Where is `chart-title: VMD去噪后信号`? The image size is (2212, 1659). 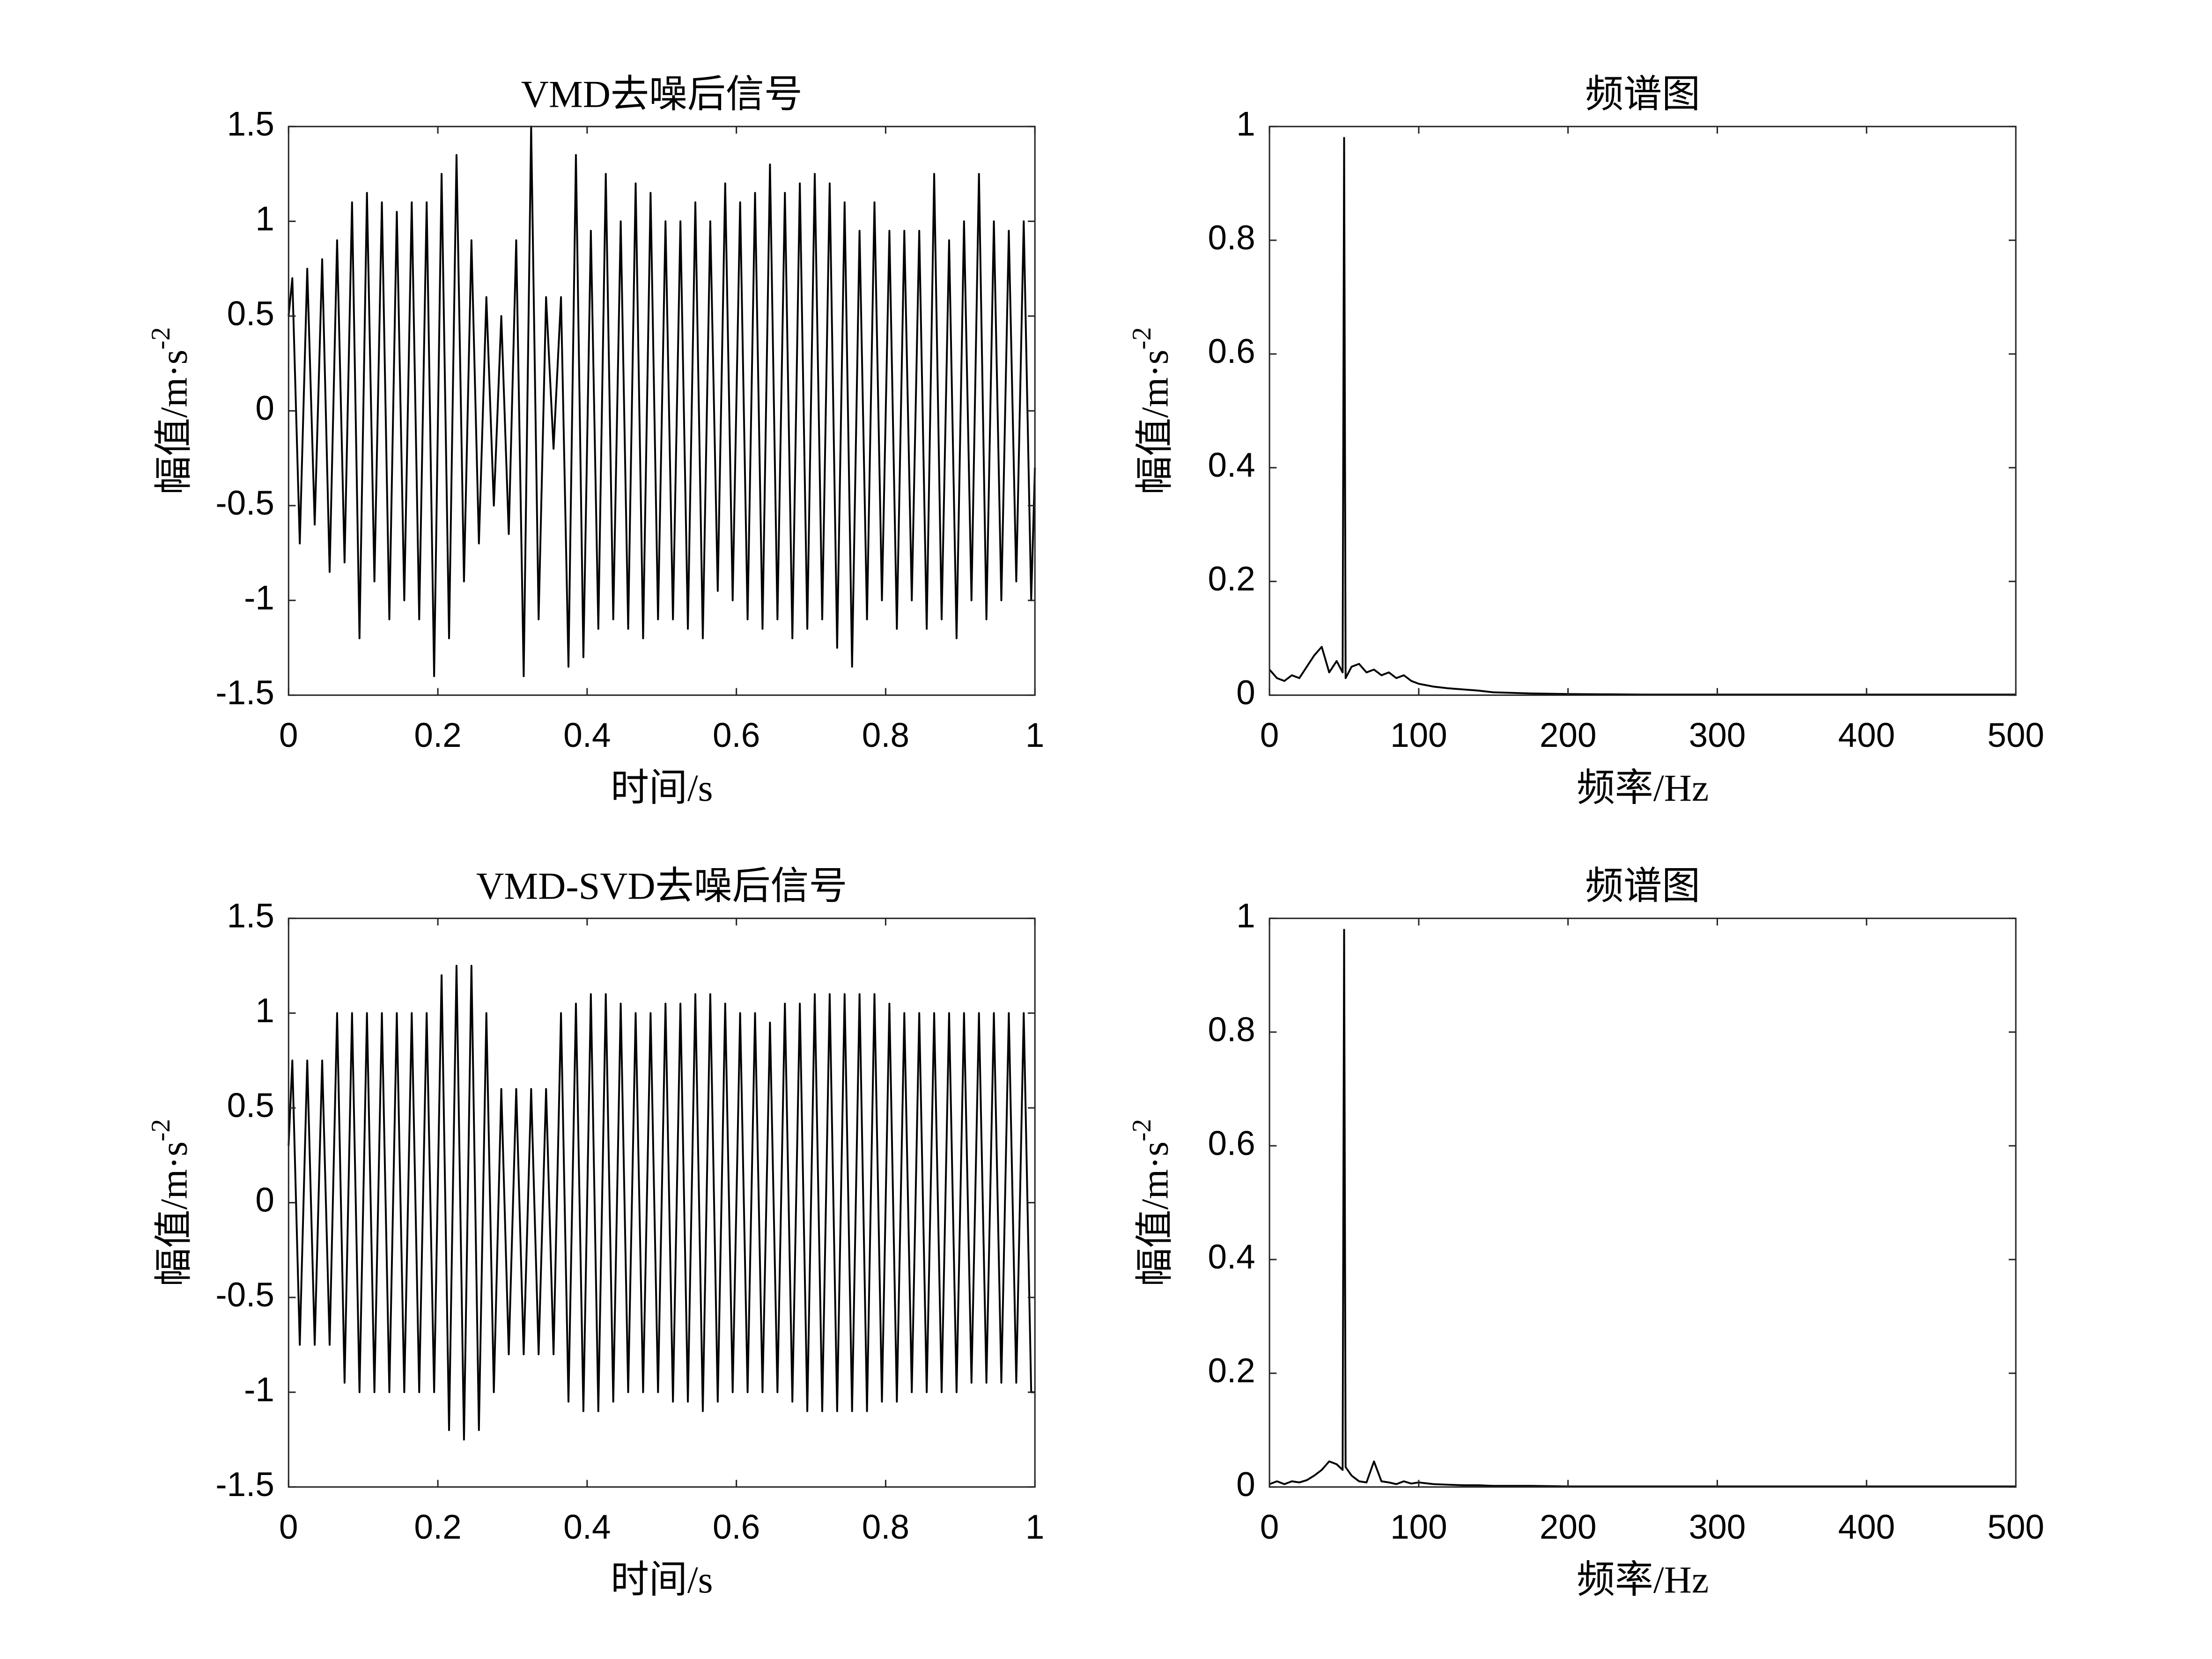
chart-title: VMD去噪后信号 is located at coordinates (662, 94).